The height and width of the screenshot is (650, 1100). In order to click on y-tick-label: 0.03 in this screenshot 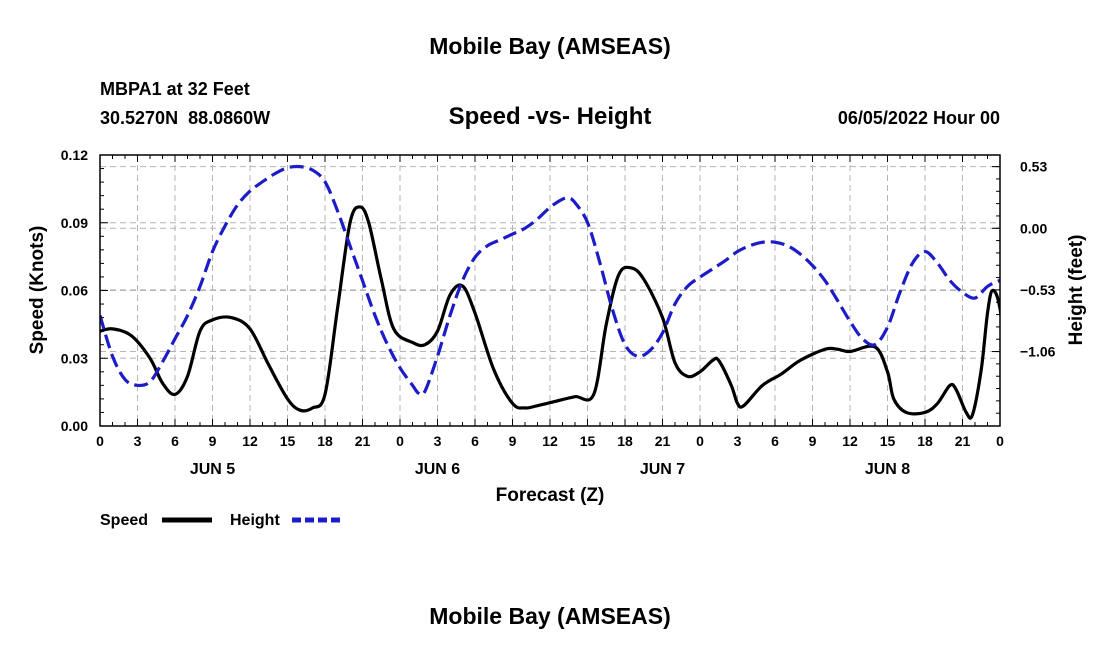, I will do `click(74, 358)`.